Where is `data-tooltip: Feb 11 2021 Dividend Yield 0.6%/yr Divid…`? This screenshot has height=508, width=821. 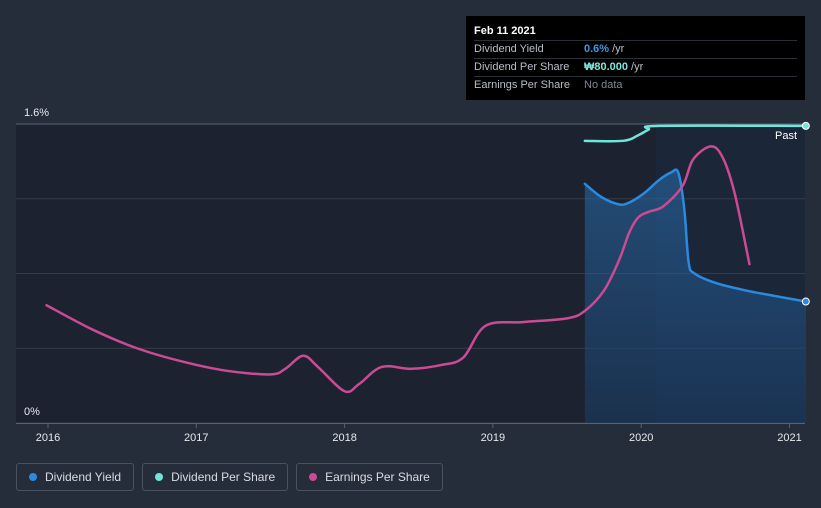 data-tooltip: Feb 11 2021 Dividend Yield 0.6%/yr Divid… is located at coordinates (635, 58).